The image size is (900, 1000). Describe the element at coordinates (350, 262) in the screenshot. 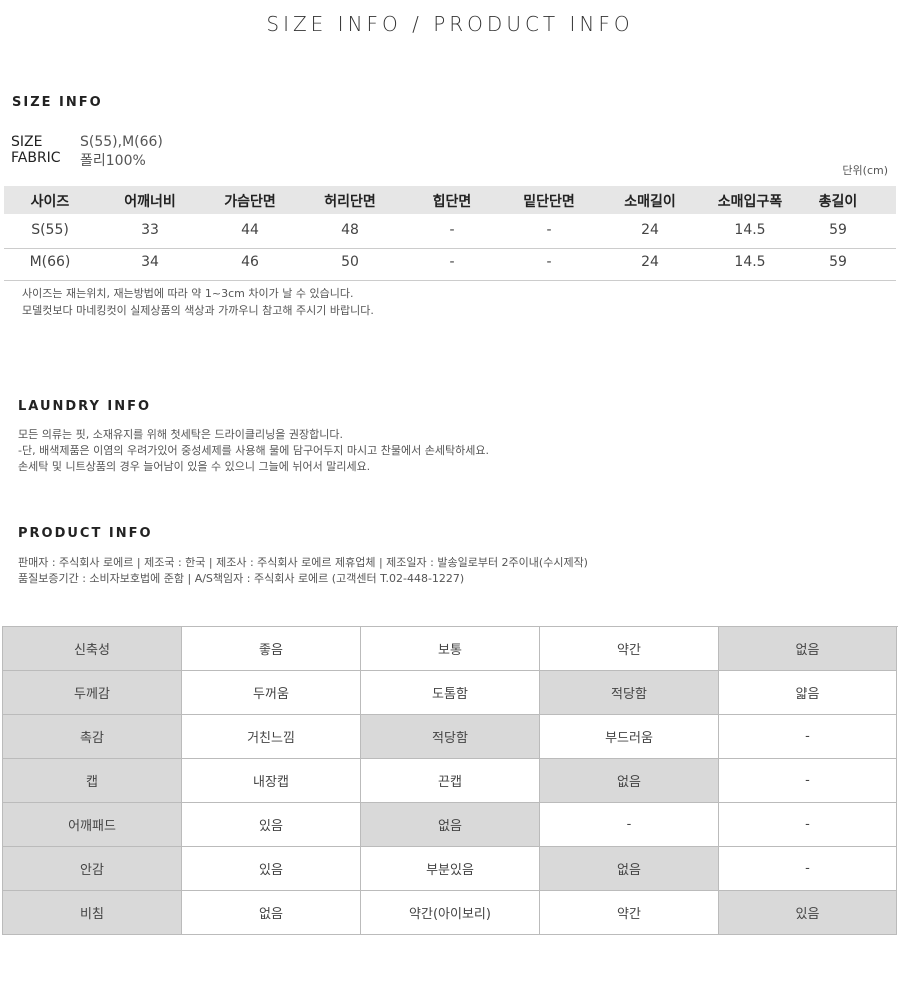

I see `table-cell: 50` at that location.